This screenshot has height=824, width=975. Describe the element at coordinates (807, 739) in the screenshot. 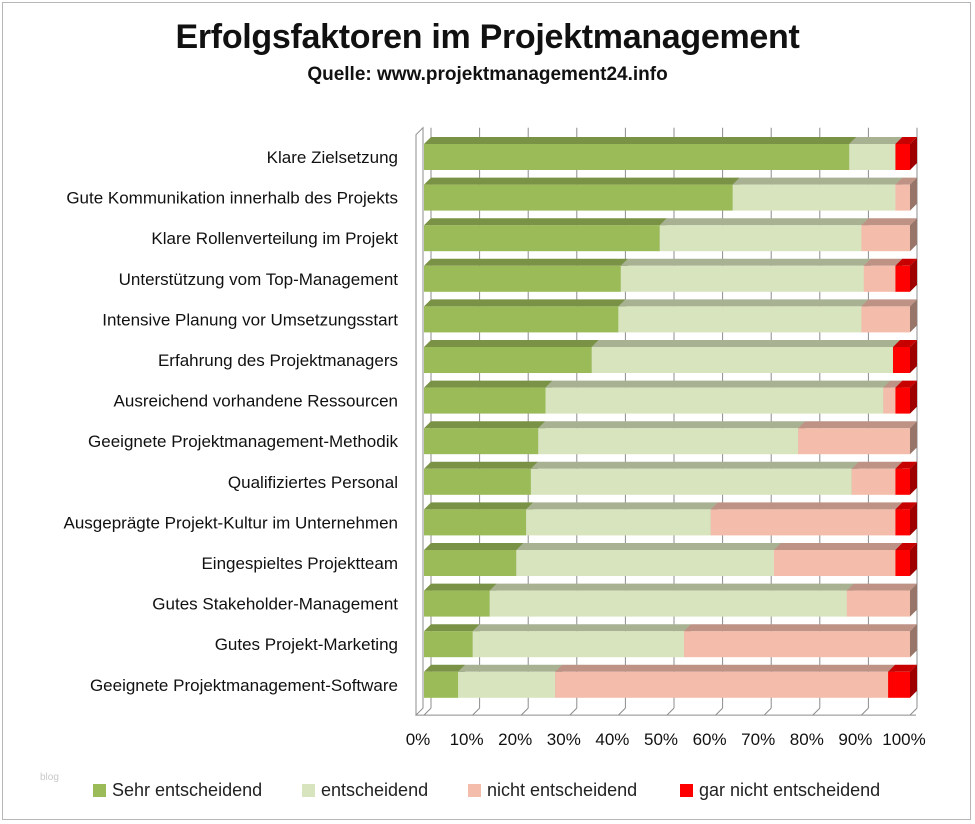

I see `x-tick-label: 80%` at that location.